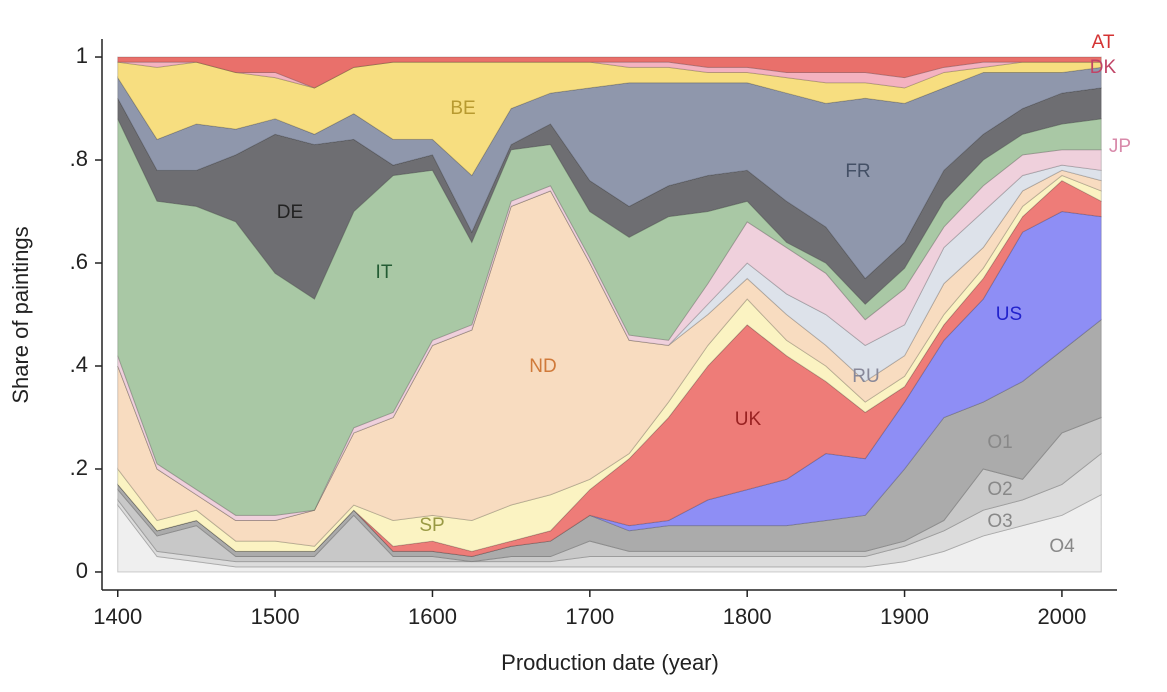 The height and width of the screenshot is (692, 1167). I want to click on y-tick-label: .6, so click(79, 261).